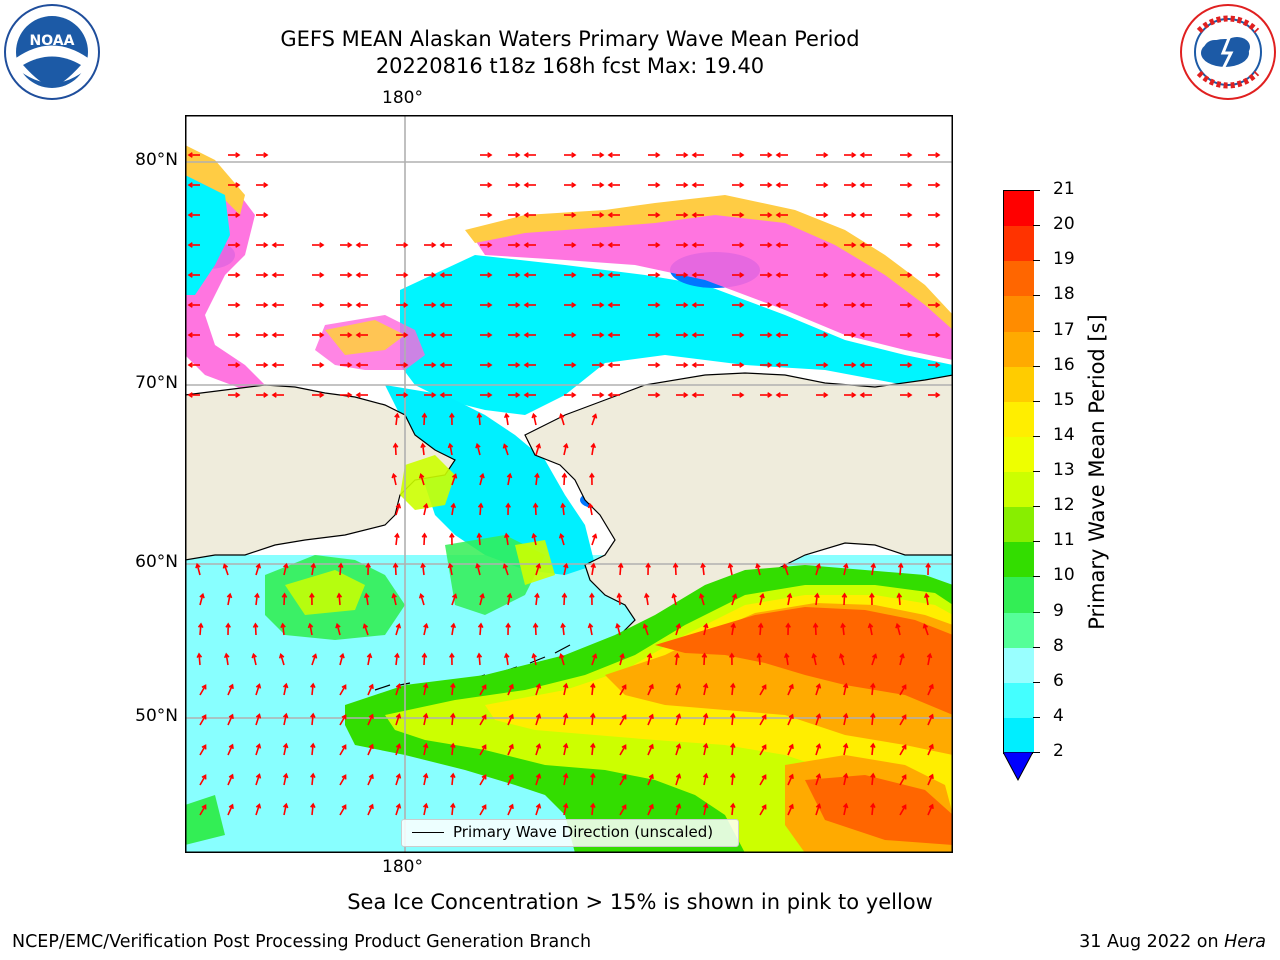 This screenshot has width=1280, height=960. I want to click on colorbar-tick-label: 21, so click(1064, 189).